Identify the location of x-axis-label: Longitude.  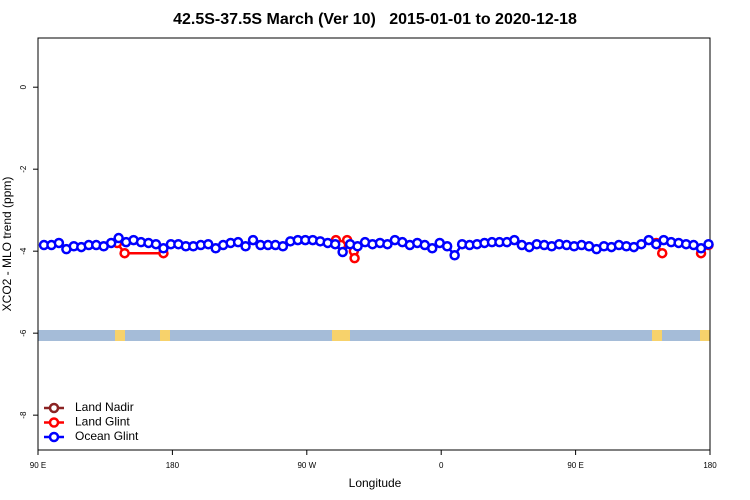
(375, 483).